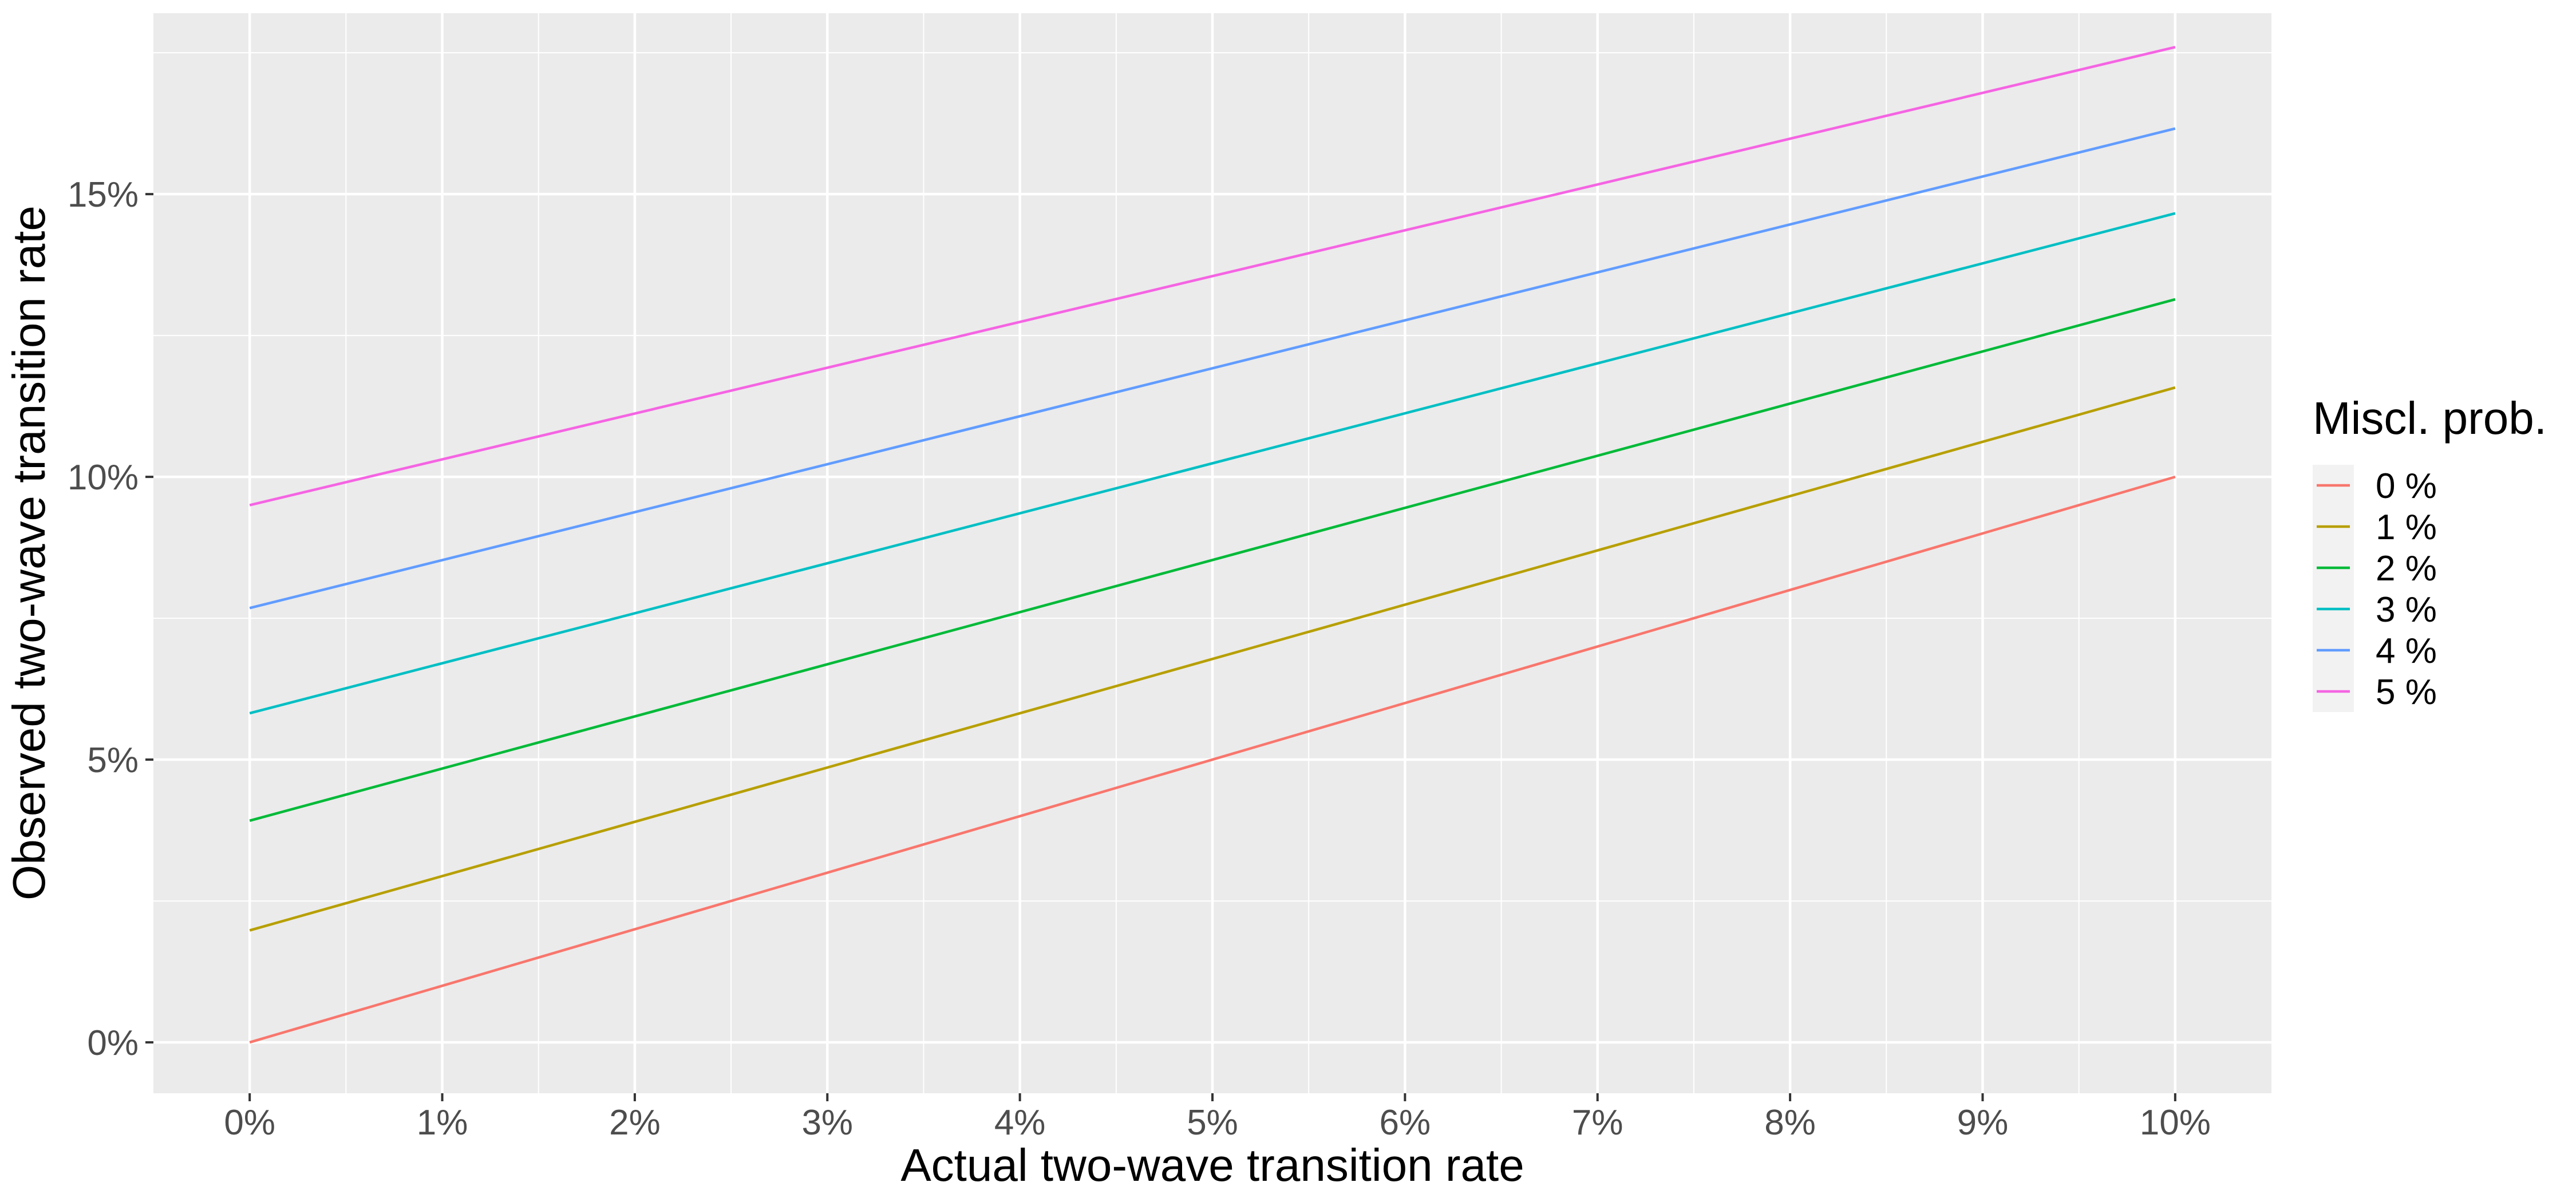 Image resolution: width=2576 pixels, height=1202 pixels. I want to click on x-axis-title: Actual two-wave transition rate, so click(1212, 1166).